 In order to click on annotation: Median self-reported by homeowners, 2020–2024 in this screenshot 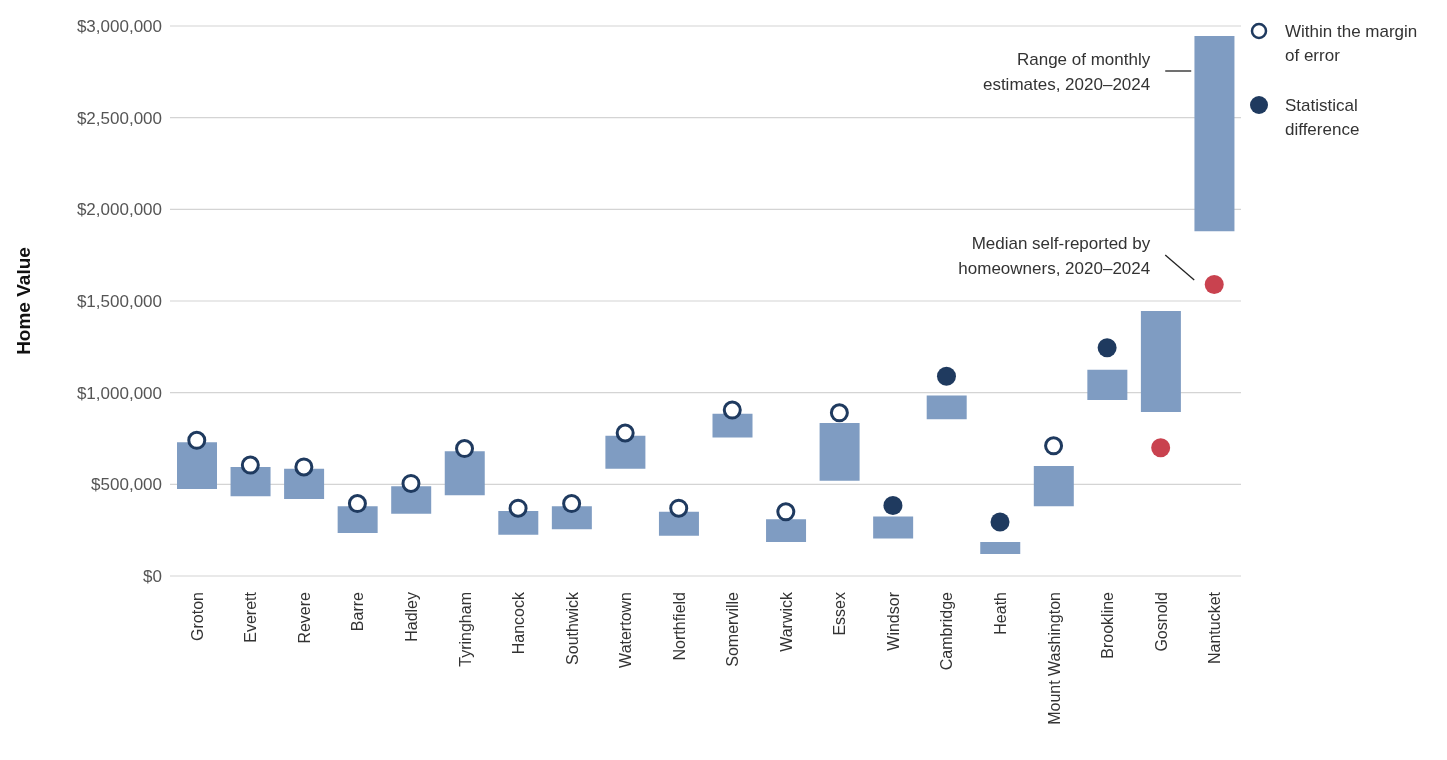, I will do `click(1054, 255)`.